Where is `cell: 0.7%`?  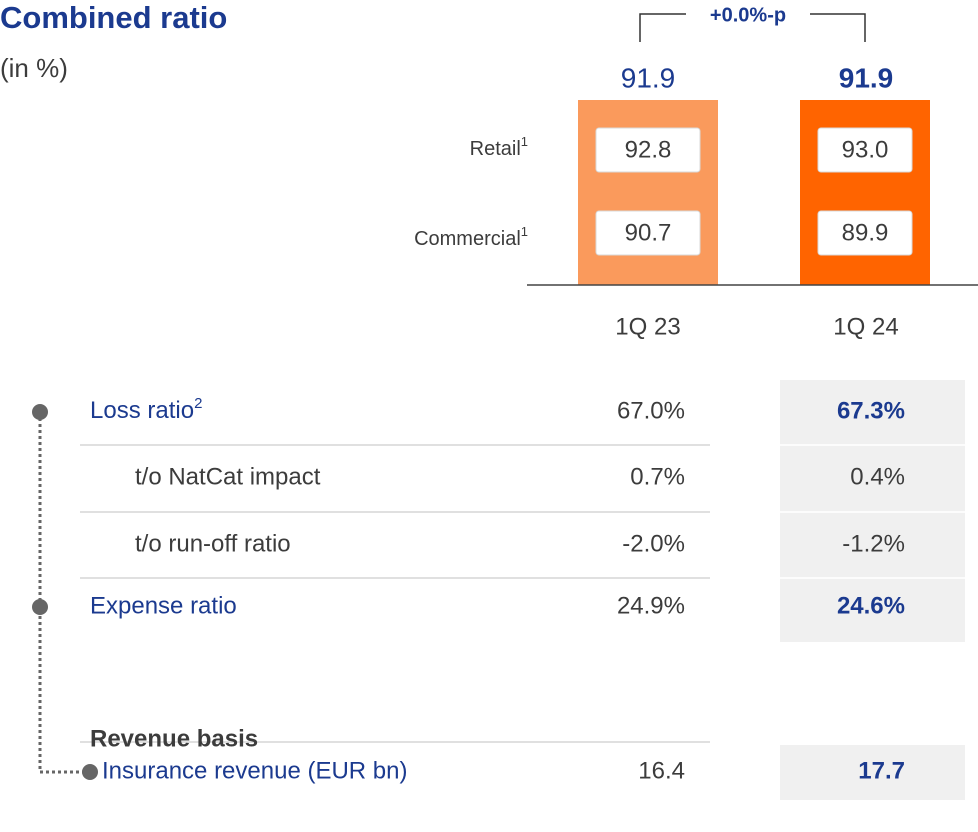 cell: 0.7% is located at coordinates (657, 476).